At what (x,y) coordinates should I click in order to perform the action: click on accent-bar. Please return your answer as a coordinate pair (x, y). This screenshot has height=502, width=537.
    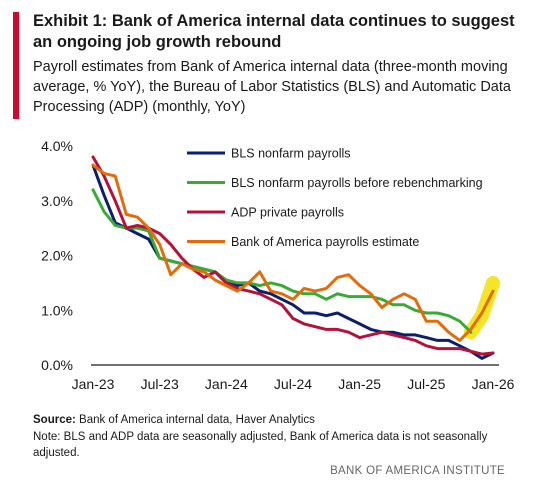
    Looking at the image, I should click on (16, 65).